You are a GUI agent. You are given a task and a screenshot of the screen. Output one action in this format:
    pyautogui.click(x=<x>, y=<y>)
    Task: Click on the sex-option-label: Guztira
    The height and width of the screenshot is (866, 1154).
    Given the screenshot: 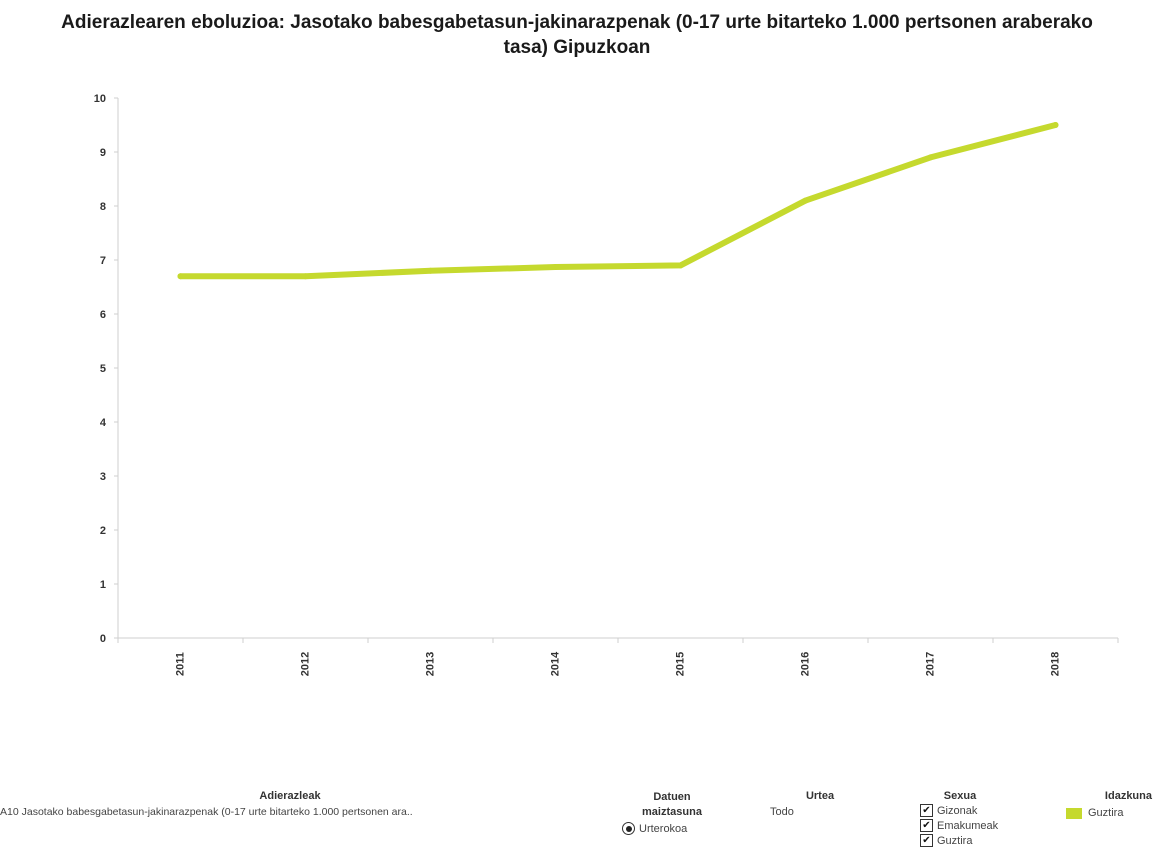 What is the action you would take?
    pyautogui.click(x=955, y=840)
    